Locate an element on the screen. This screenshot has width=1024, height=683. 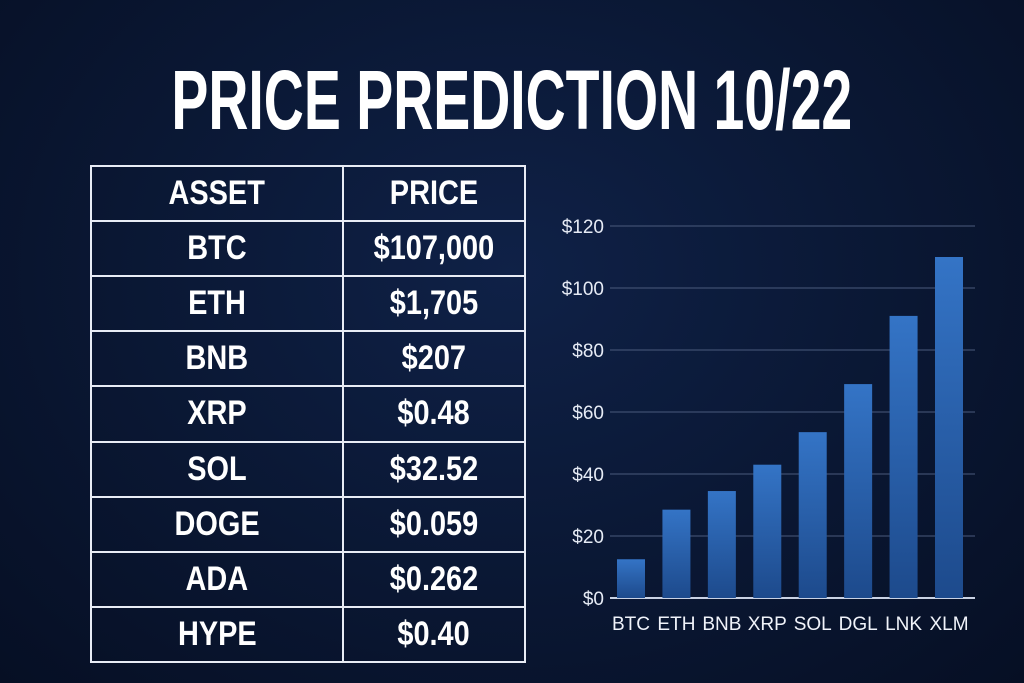
table-row: BNB $207 is located at coordinates (308, 359).